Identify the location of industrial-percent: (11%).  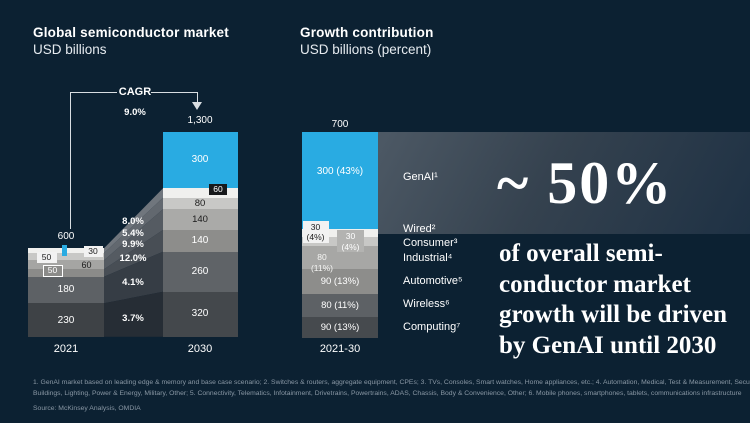
(322, 267).